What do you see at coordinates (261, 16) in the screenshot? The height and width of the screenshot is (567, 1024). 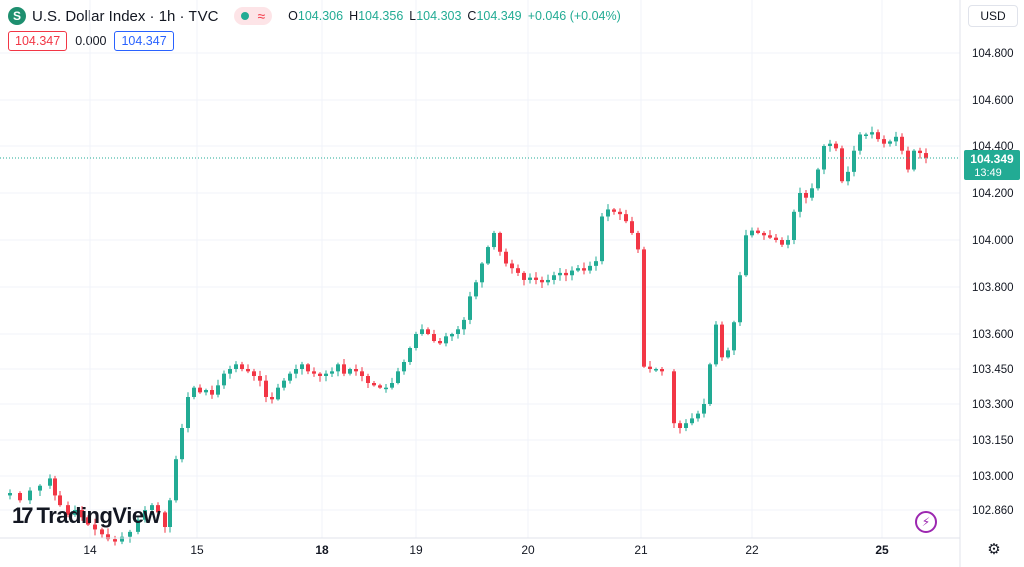 I see `delayed-data-icon: ≈` at bounding box center [261, 16].